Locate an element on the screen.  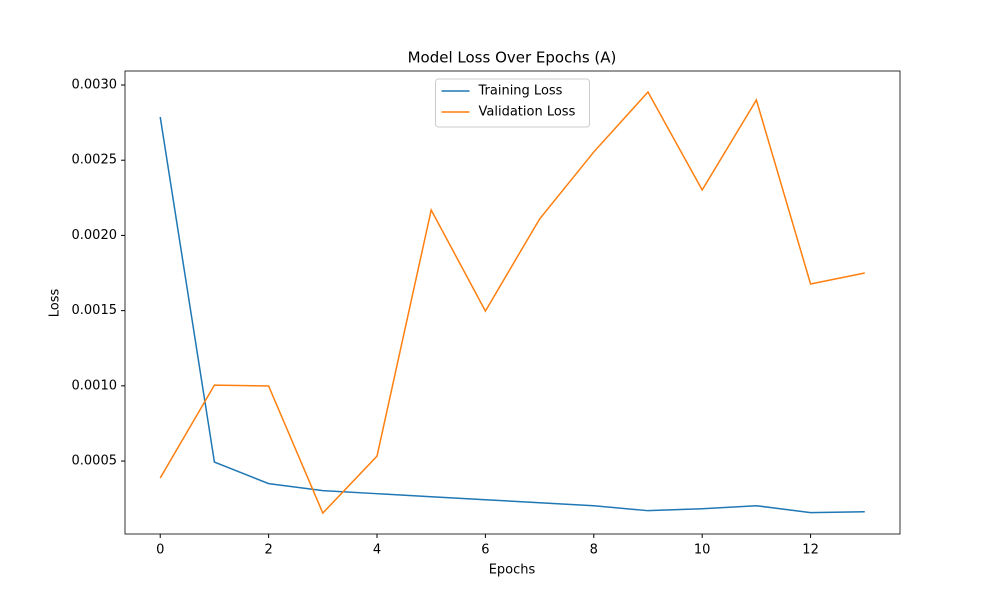
x-axis-label: Epochs is located at coordinates (512, 570).